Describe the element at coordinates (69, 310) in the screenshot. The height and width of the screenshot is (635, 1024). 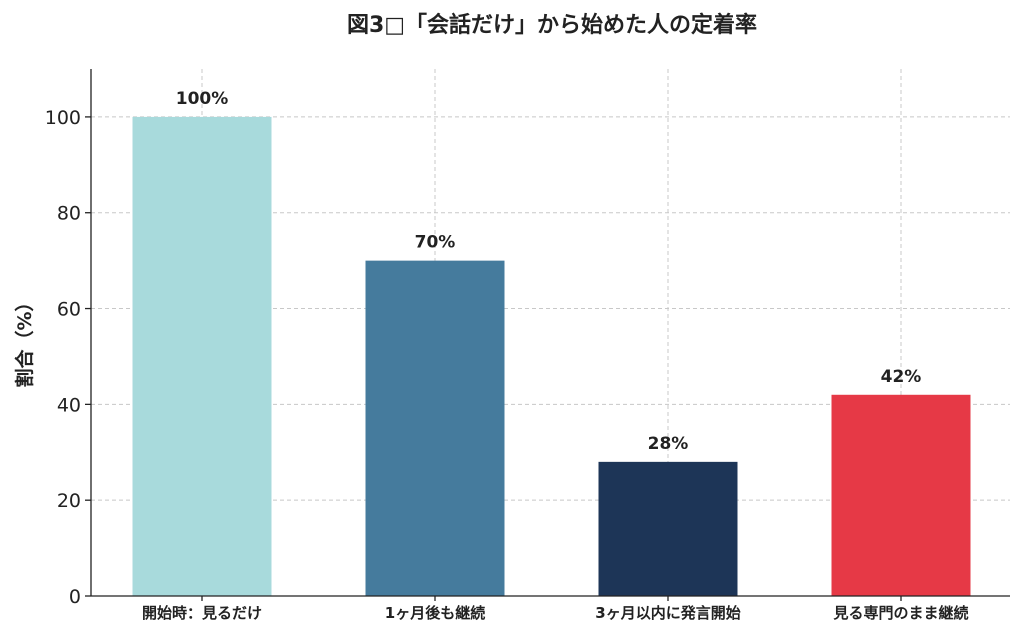
I see `y-tick-label: 60` at that location.